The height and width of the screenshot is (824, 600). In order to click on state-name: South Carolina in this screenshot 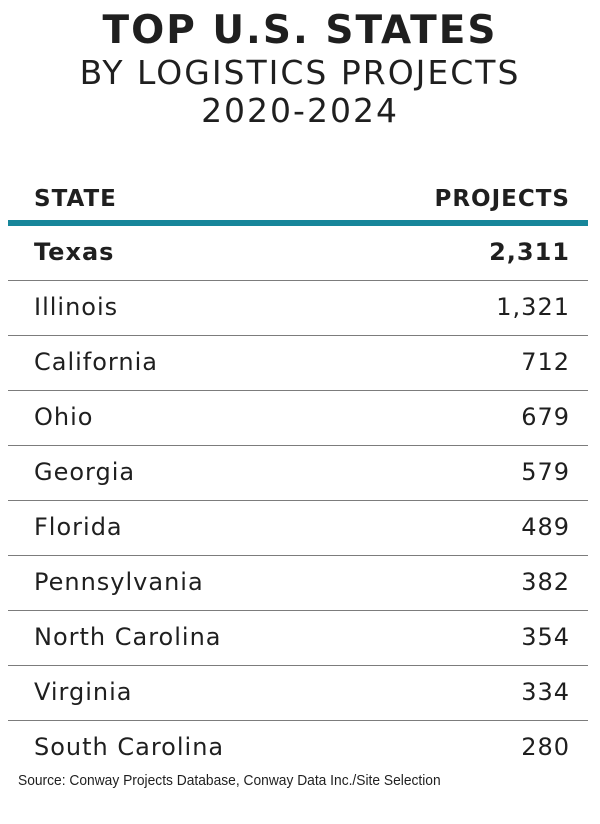, I will do `click(129, 747)`.